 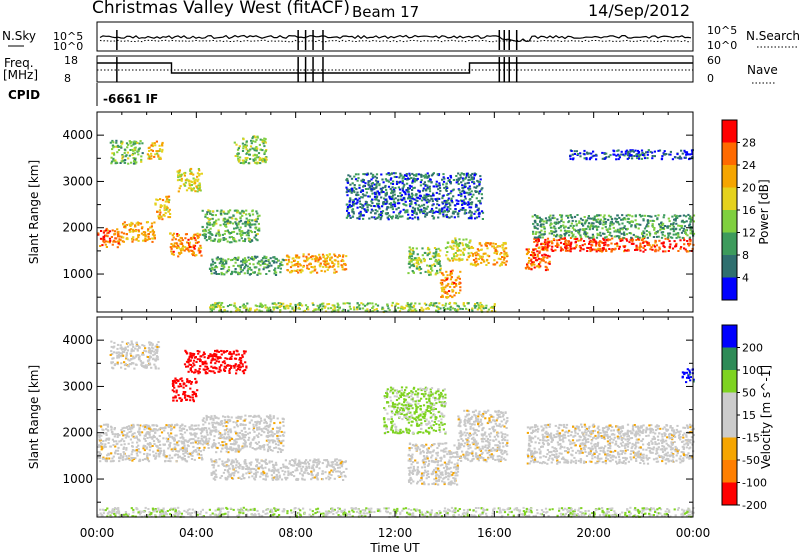 What do you see at coordinates (749, 233) in the screenshot?
I see `colorbar-tick-label: 12` at bounding box center [749, 233].